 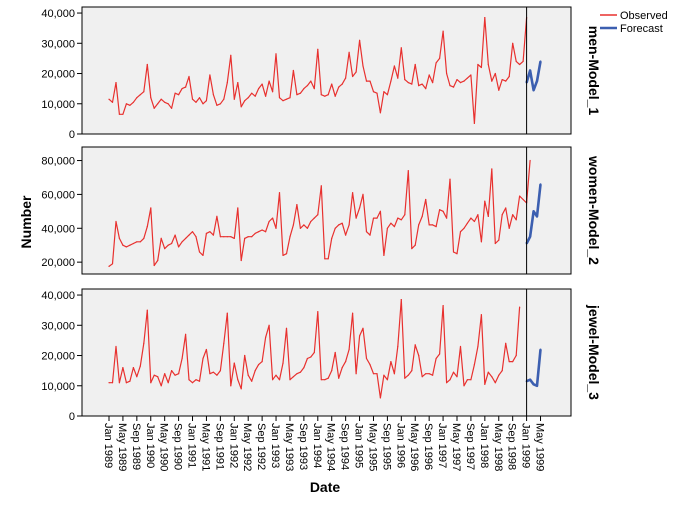 I want to click on x-tick-label: Jan 1990, so click(x=150, y=445).